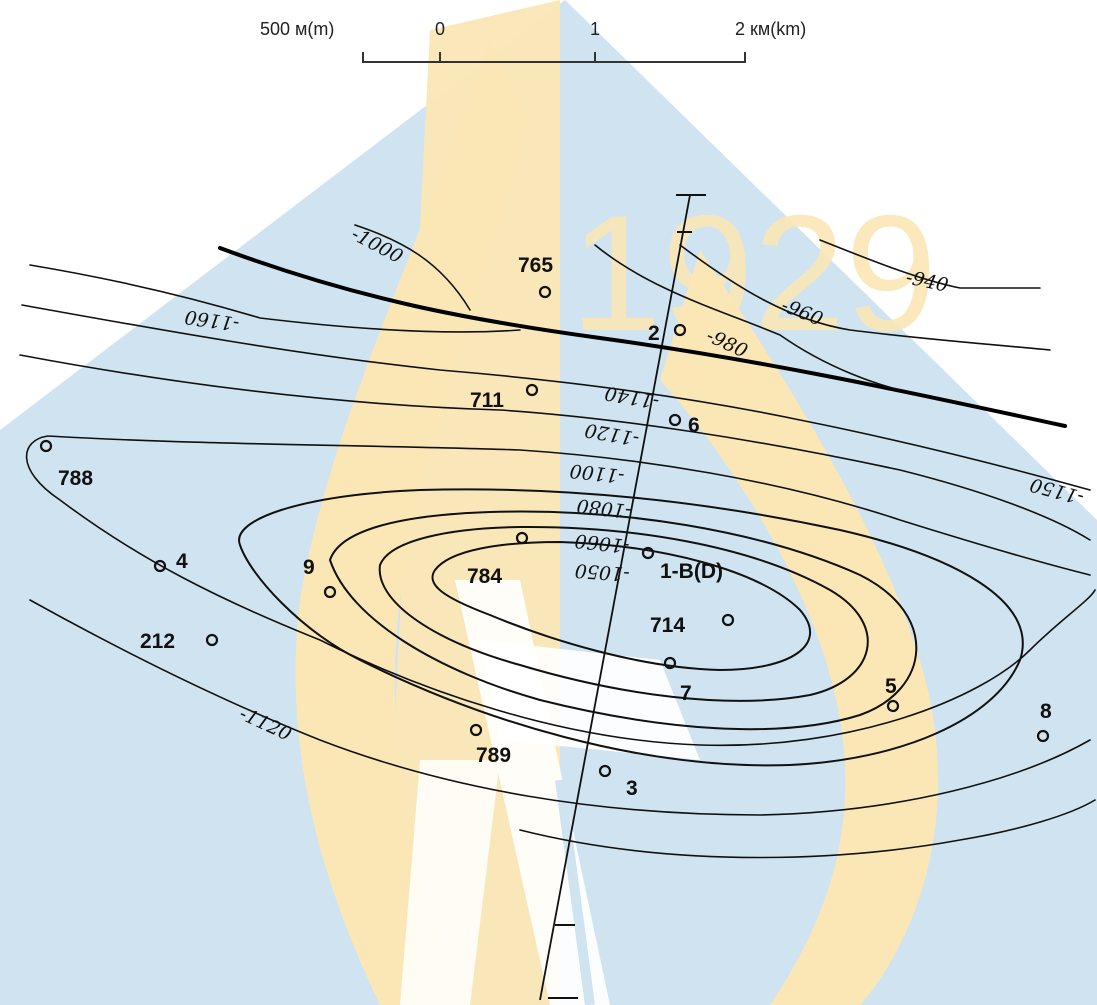 The width and height of the screenshot is (1097, 1005). I want to click on well-label: 1-B(D), so click(691, 571).